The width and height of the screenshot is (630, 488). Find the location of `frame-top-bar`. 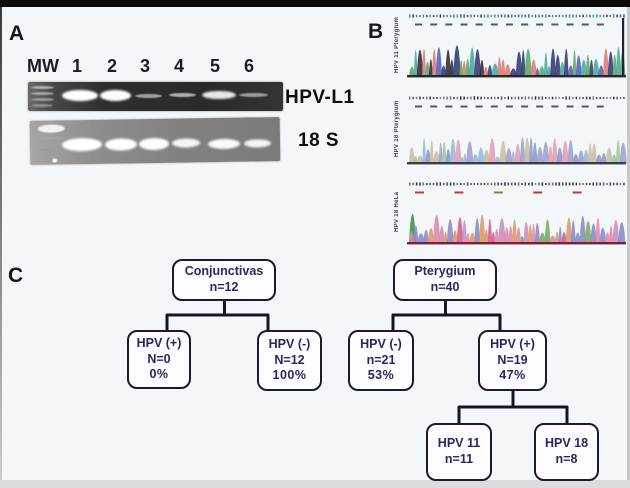

frame-top-bar is located at coordinates (315, 3).